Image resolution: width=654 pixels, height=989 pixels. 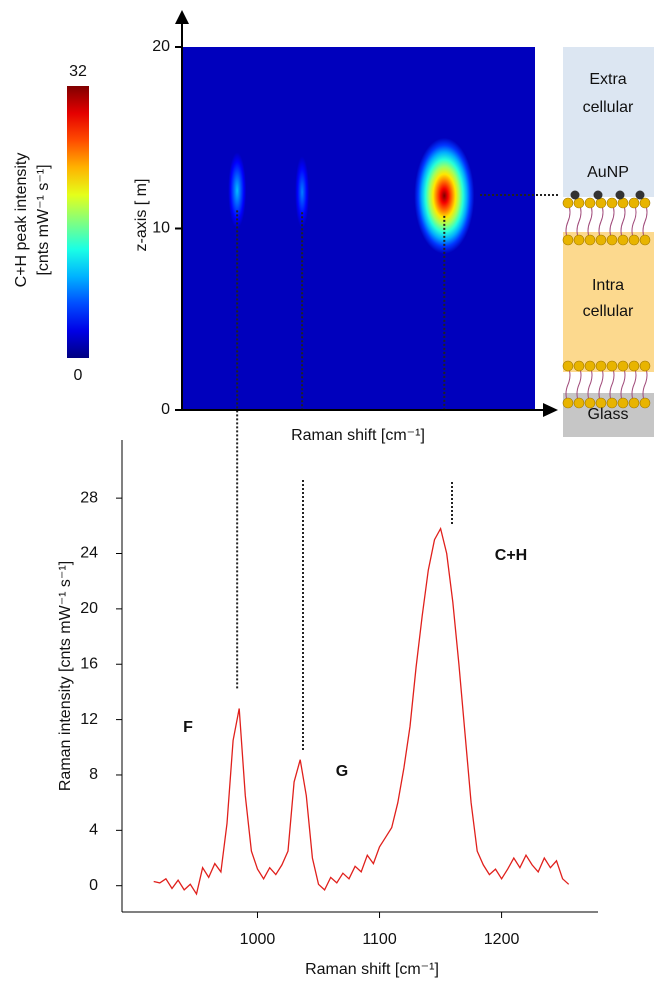 I want to click on layer-label: Intra, so click(x=608, y=285).